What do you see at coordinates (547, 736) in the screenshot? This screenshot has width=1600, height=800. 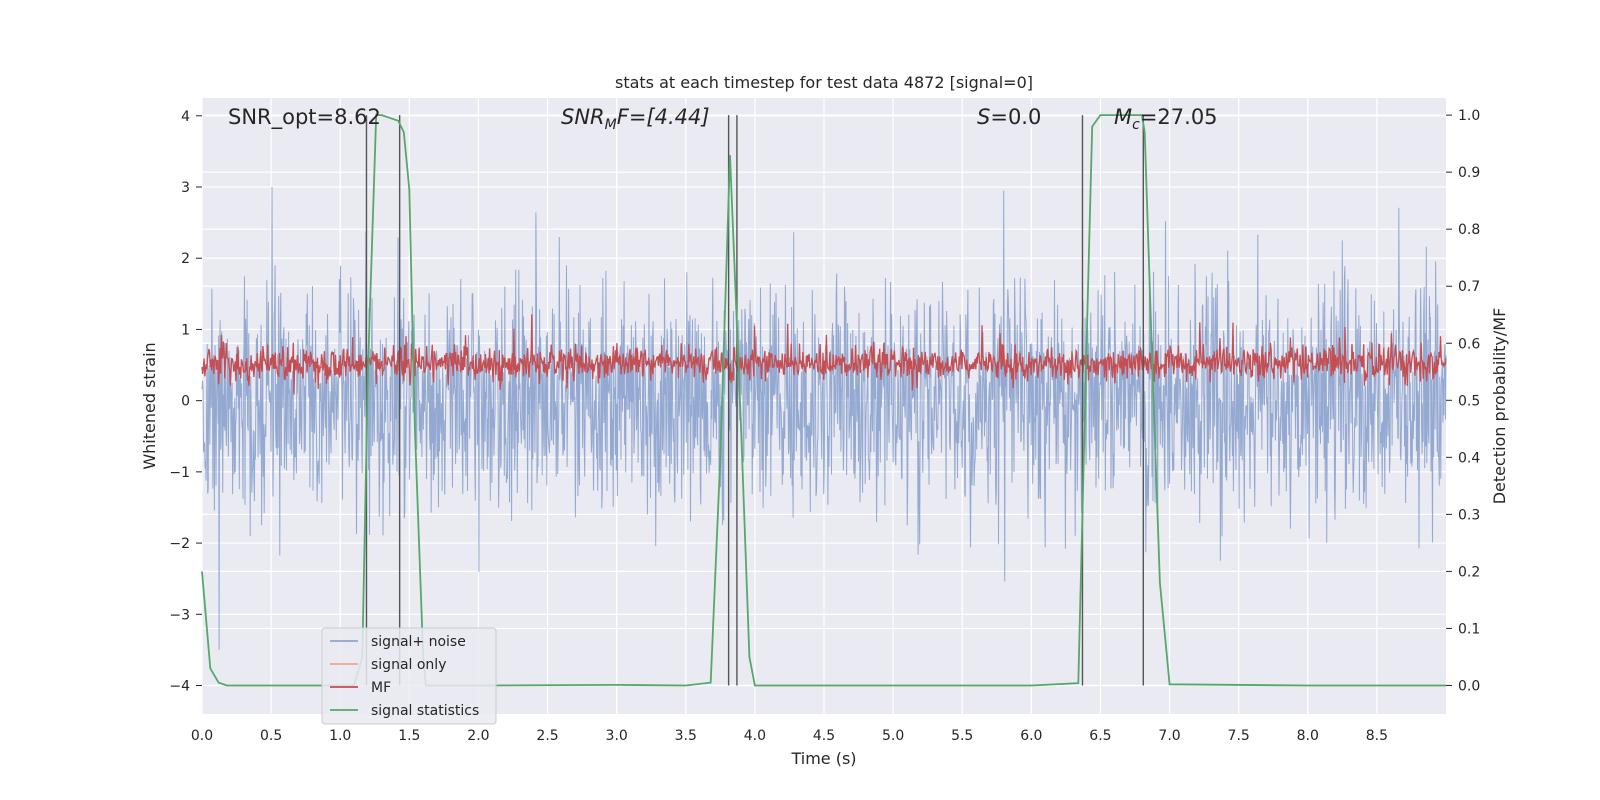 I see `x-tick-label-5: 2.5` at bounding box center [547, 736].